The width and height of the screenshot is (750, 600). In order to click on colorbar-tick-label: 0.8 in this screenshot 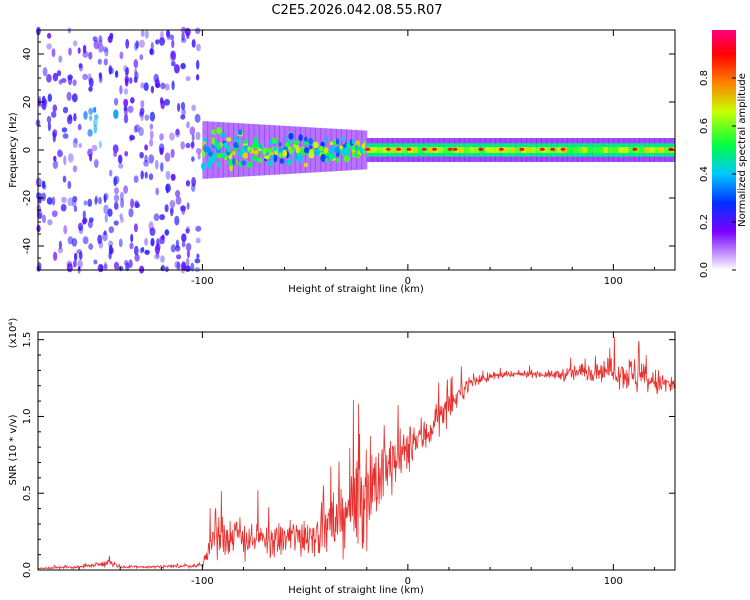, I will do `click(704, 78)`.